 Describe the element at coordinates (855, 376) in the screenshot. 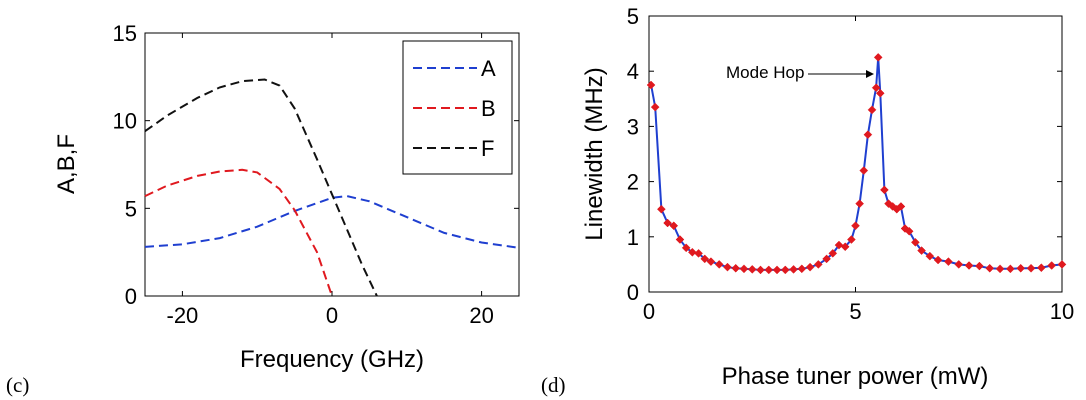

I see `chart-d-xlabel: Phase tuner power (mW)` at that location.